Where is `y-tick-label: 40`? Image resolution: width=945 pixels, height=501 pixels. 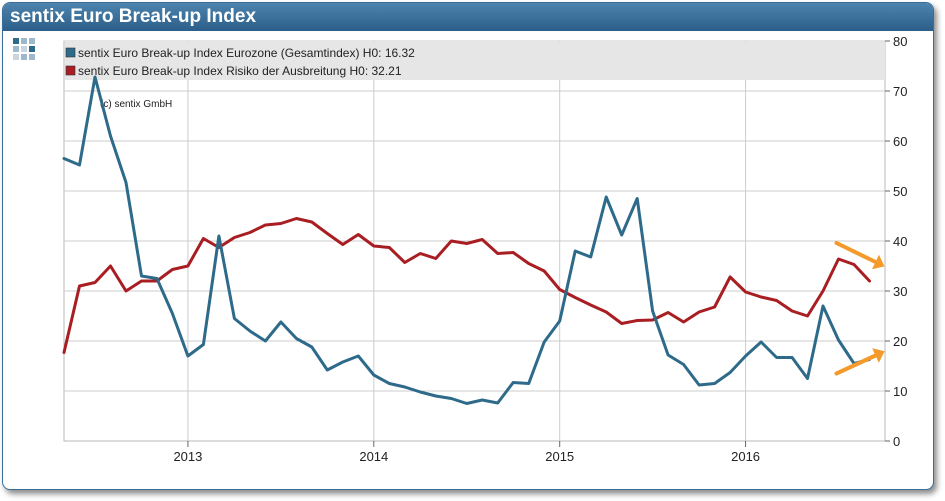 y-tick-label: 40 is located at coordinates (900, 241).